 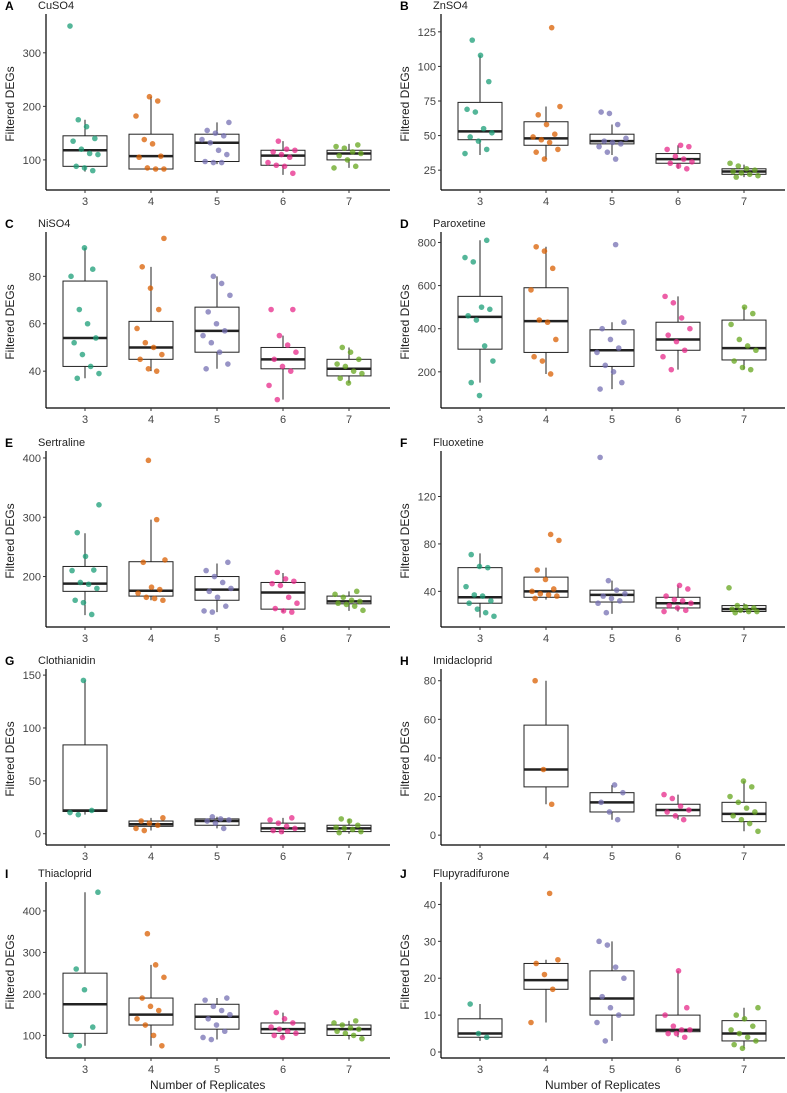 What do you see at coordinates (430, 102) in the screenshot?
I see `y-tick-label: 75` at bounding box center [430, 102].